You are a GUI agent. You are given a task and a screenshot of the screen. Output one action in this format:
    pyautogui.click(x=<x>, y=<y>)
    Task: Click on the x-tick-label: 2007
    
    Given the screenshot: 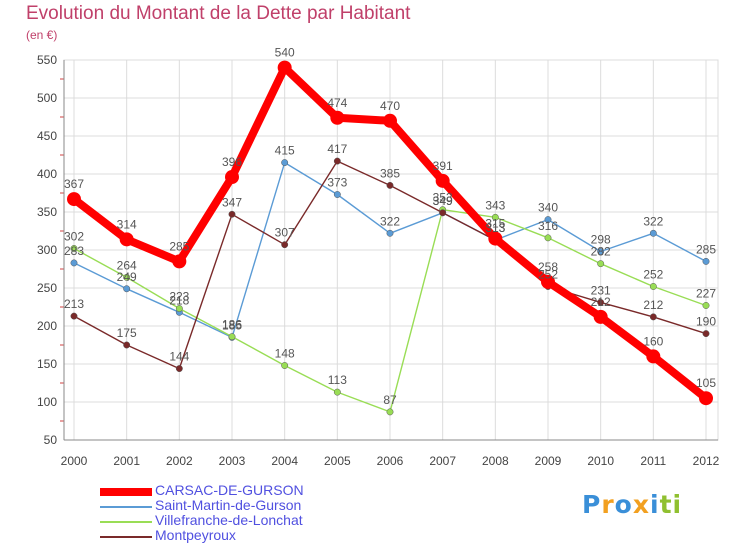 What is the action you would take?
    pyautogui.click(x=442, y=461)
    